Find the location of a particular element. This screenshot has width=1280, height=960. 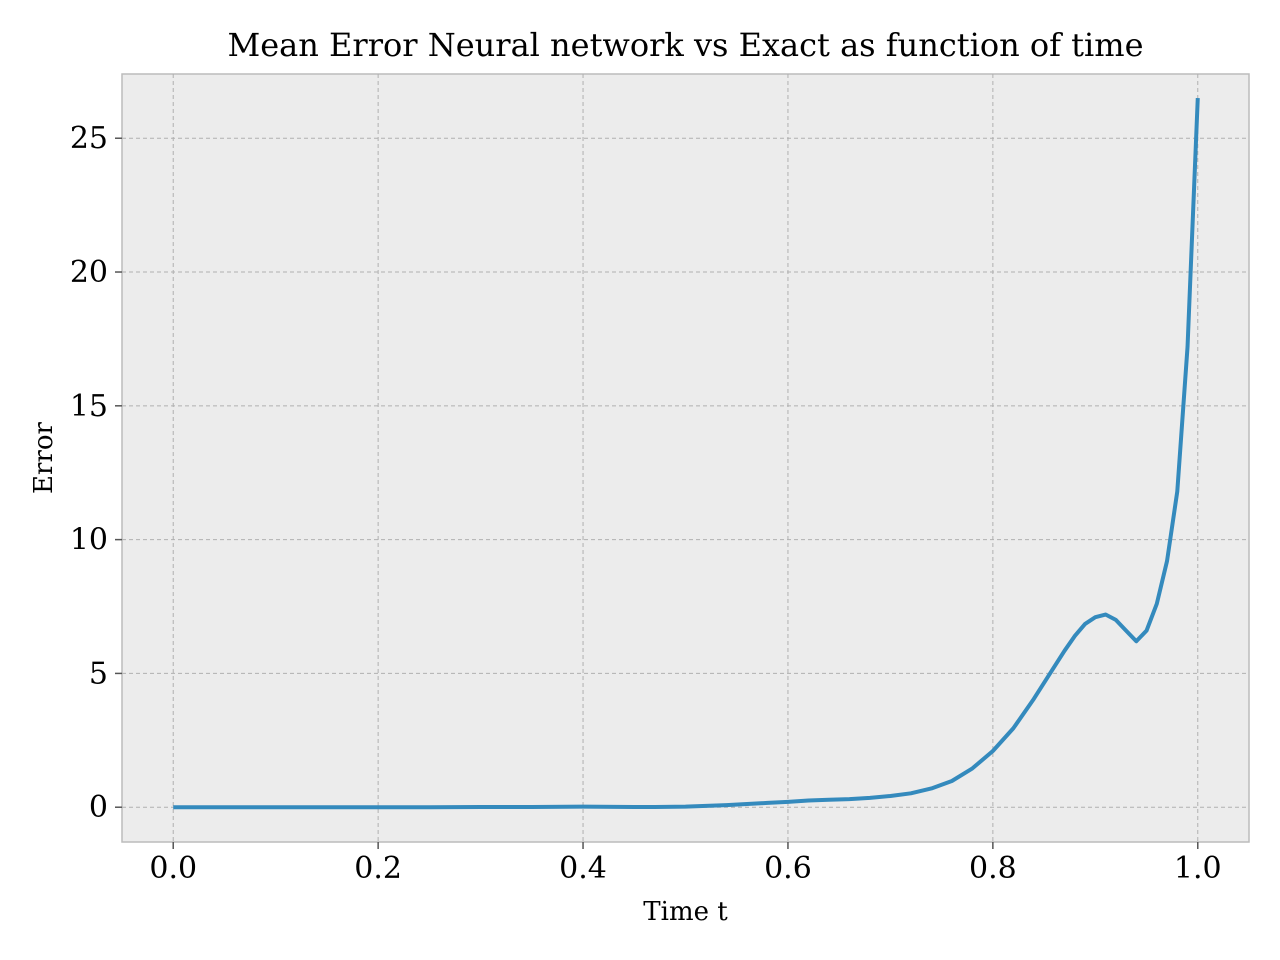

y-tick-label: 0 is located at coordinates (98, 807).